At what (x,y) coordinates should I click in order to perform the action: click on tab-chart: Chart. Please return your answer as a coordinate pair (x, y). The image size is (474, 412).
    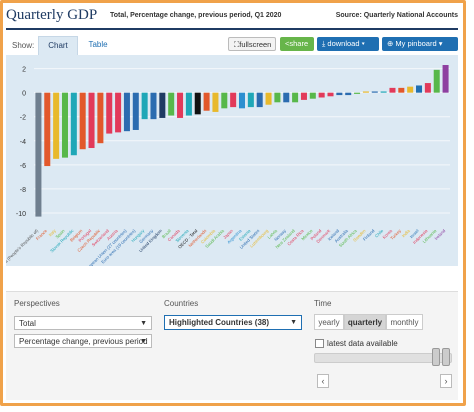
    Looking at the image, I should click on (58, 45).